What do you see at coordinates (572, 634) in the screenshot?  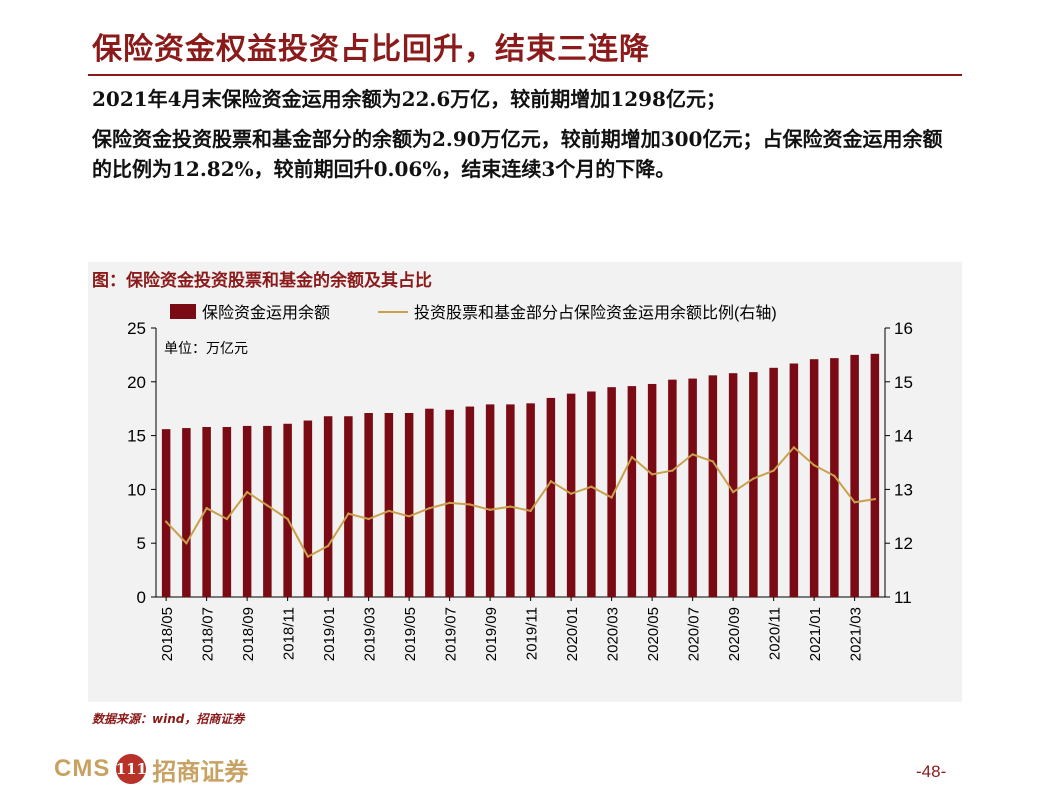 I see `x-tick-label: 2020/01` at bounding box center [572, 634].